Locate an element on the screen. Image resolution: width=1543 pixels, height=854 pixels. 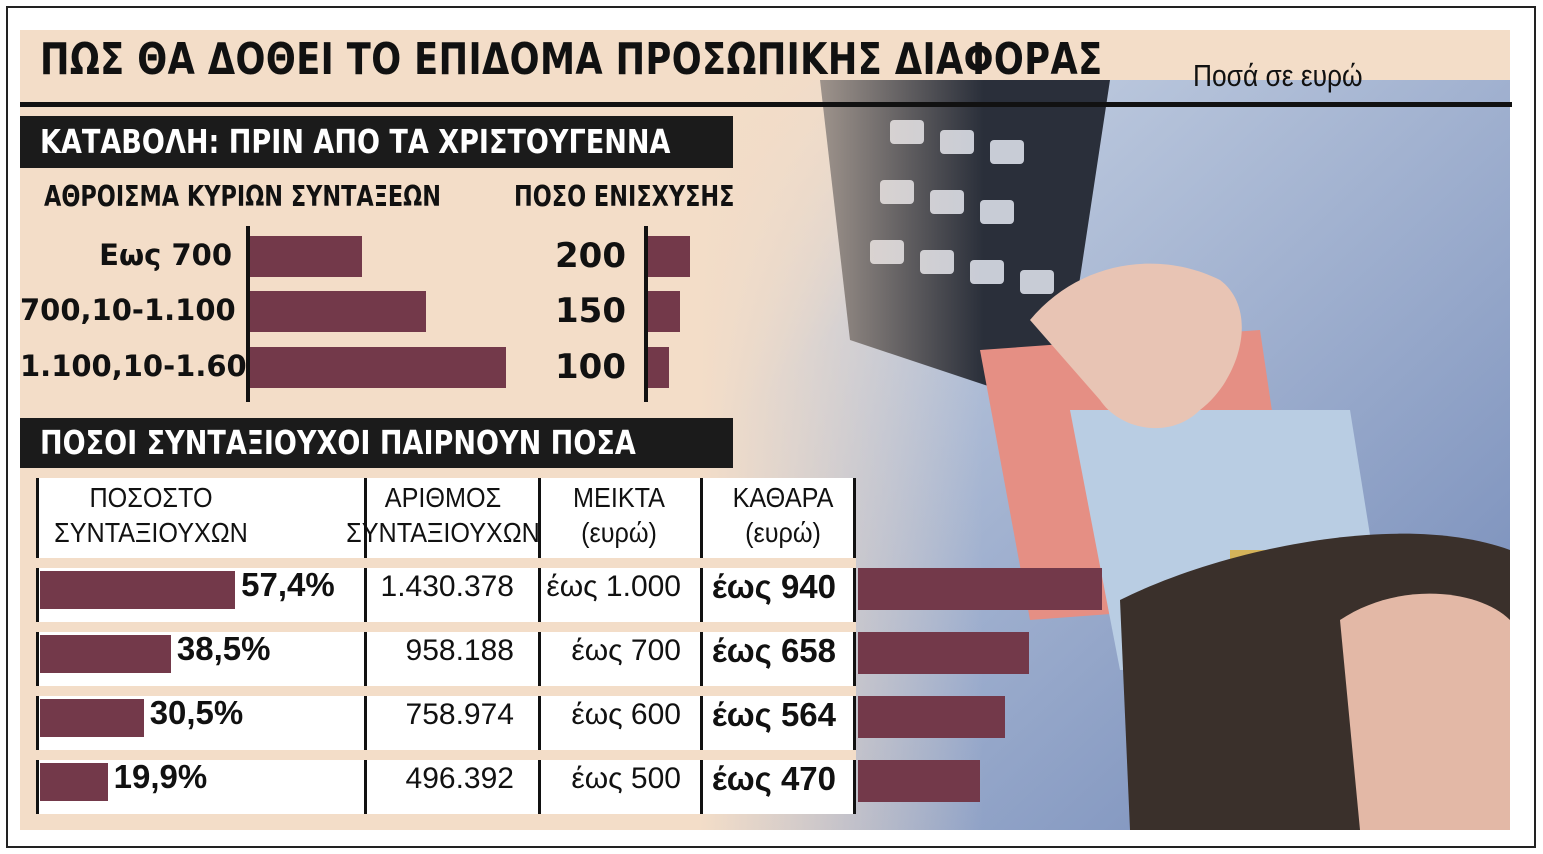
header-count: ΑΡΙΘΜΟΣ ΣΥΝΤΑΞΙΟΥΧΩΝ is located at coordinates (443, 515).